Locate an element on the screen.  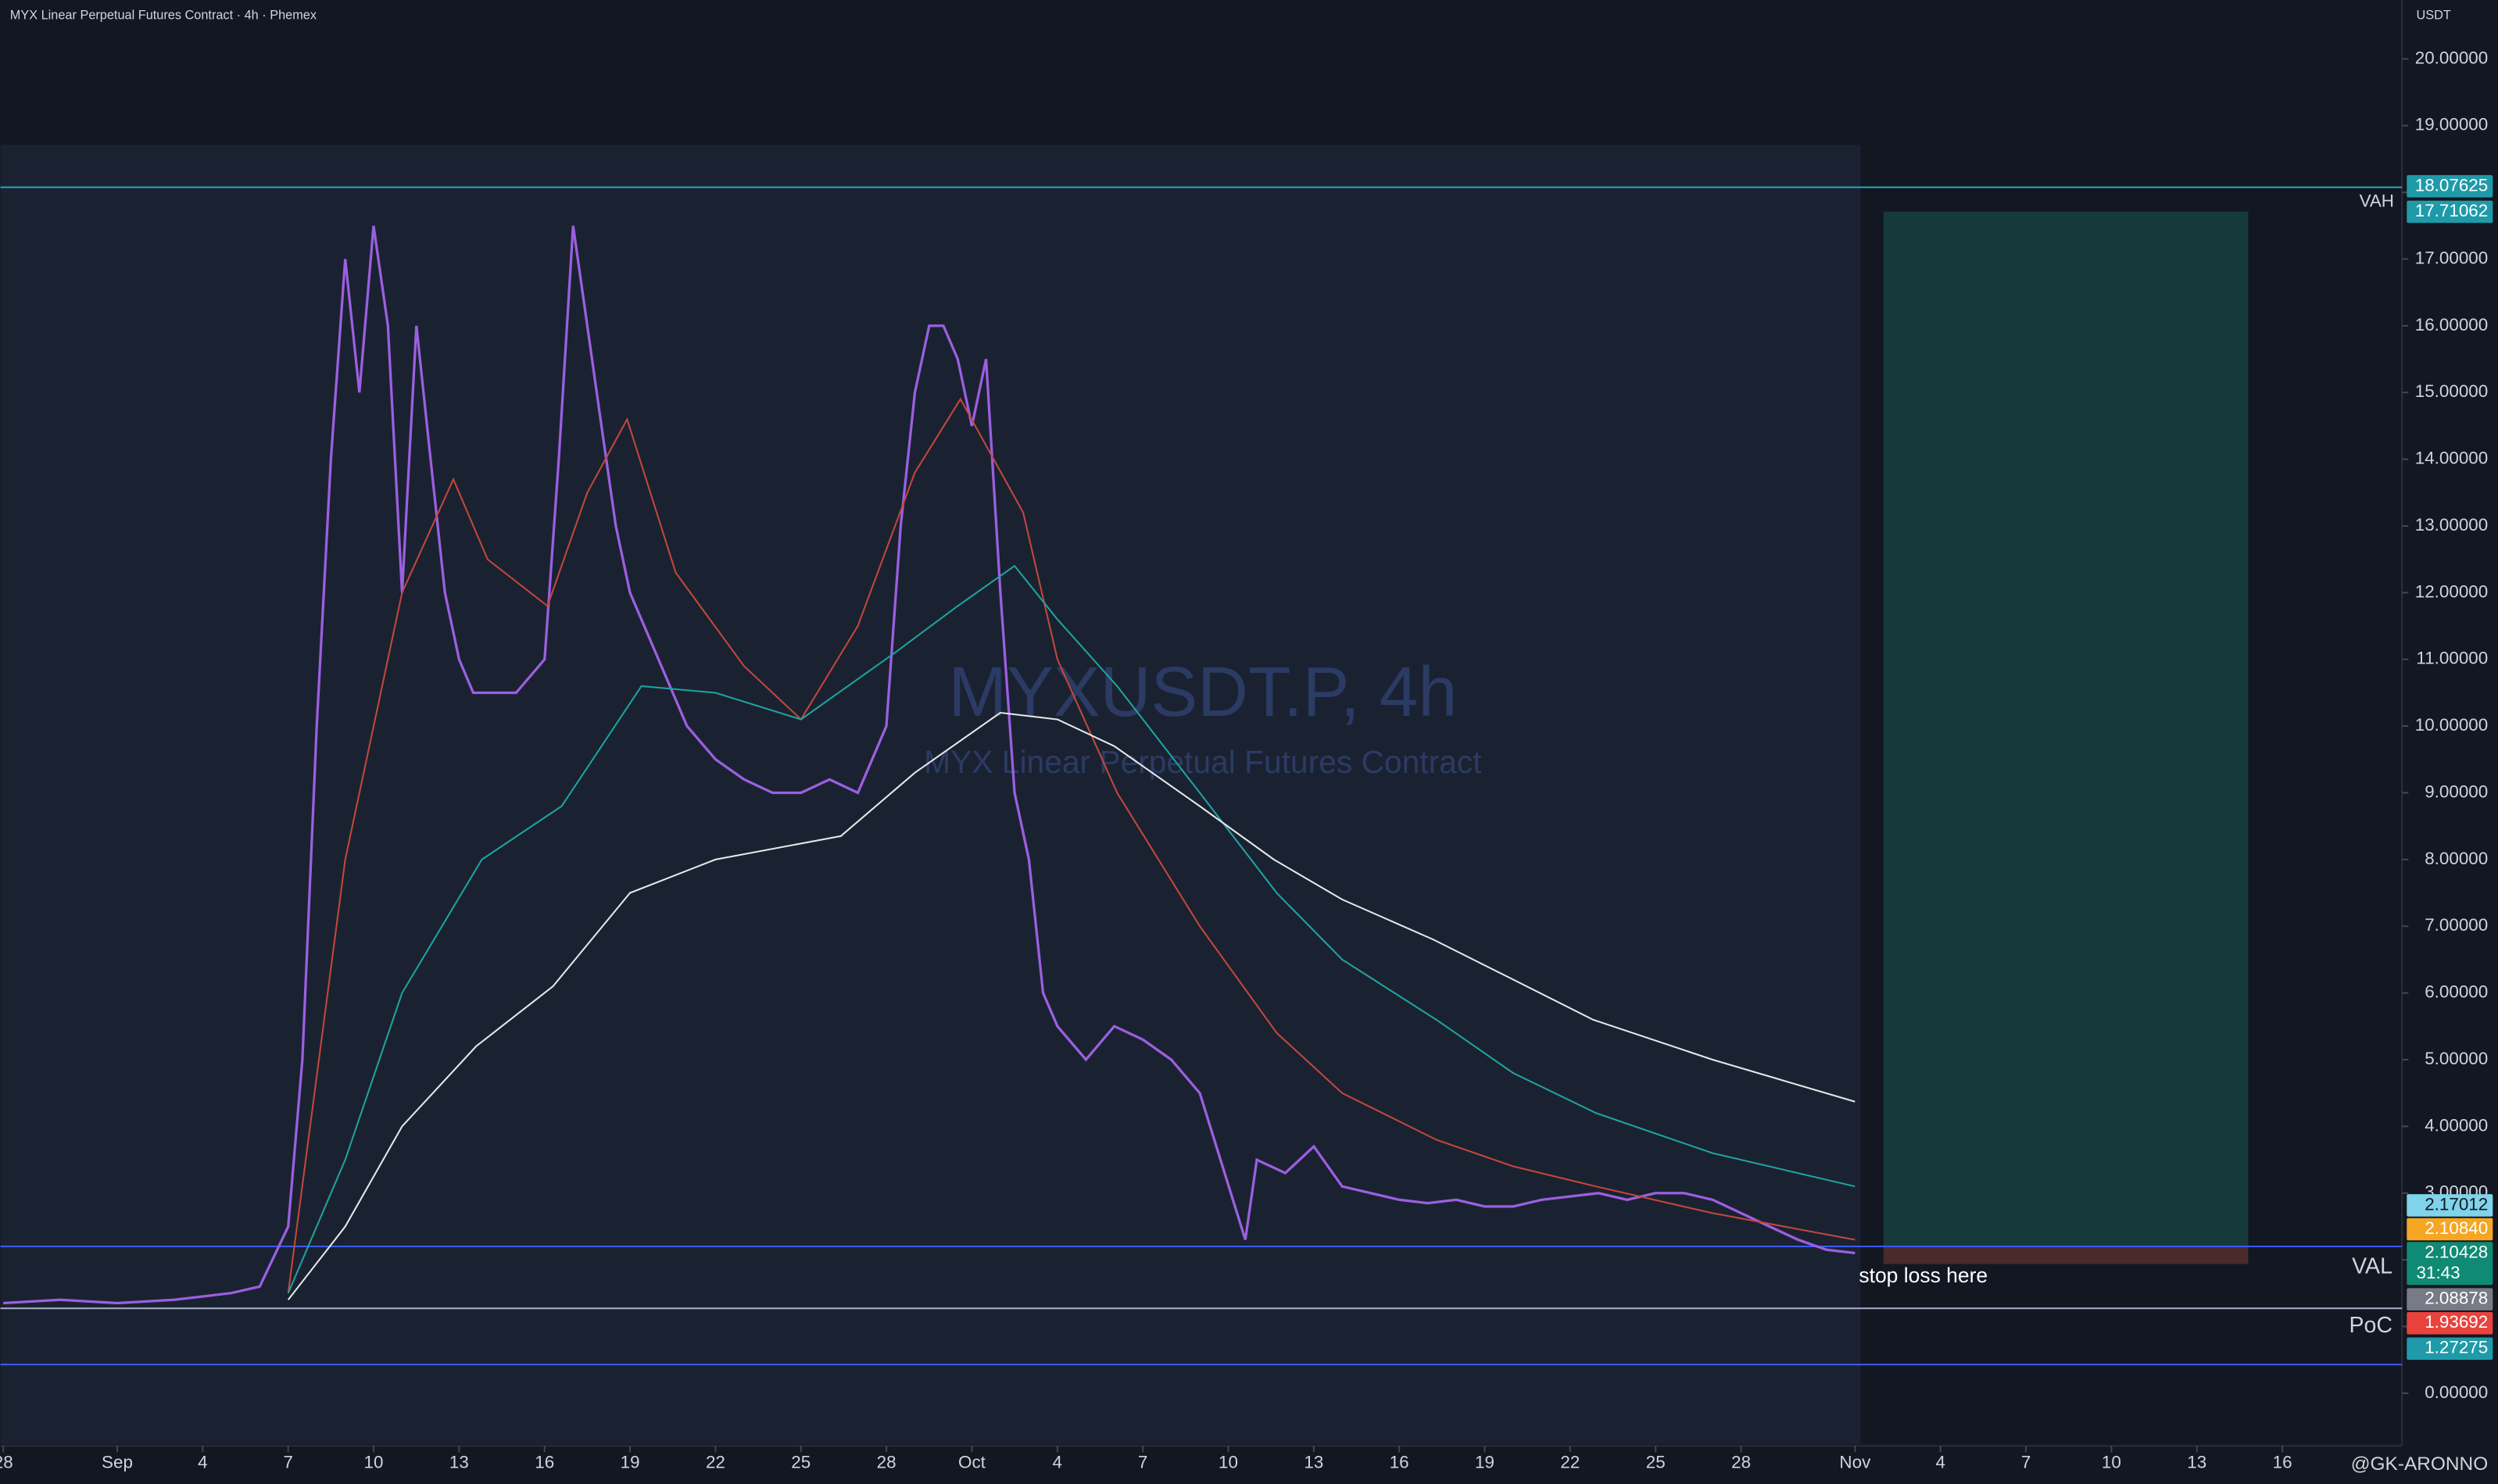
price-tag-label: 2.17012 is located at coordinates (2456, 1204).